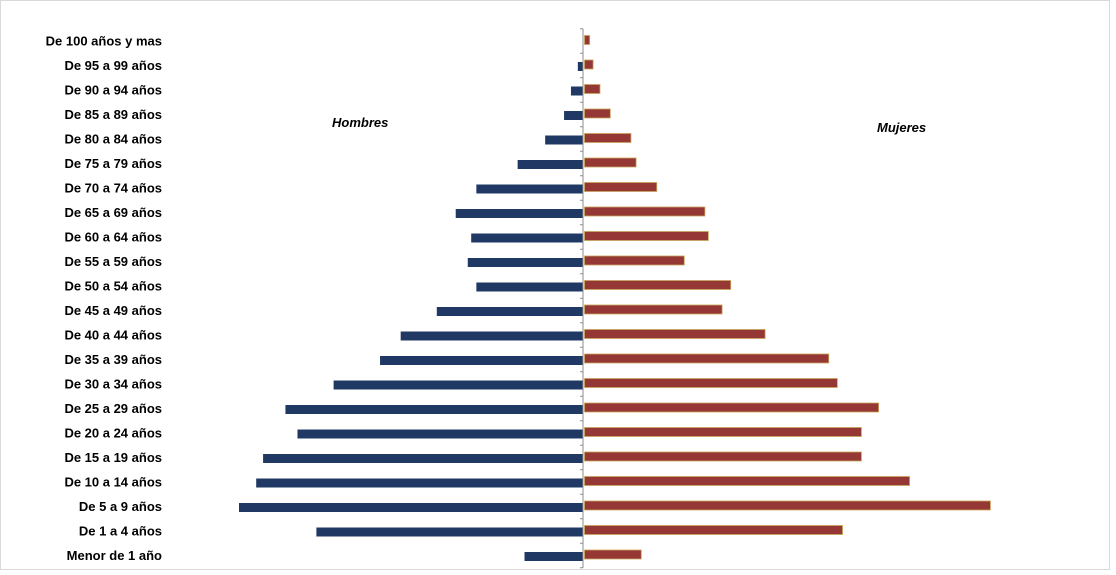 This screenshot has height=575, width=1116. Describe the element at coordinates (113, 482) in the screenshot. I see `category-label: De 10 a 14 años` at that location.